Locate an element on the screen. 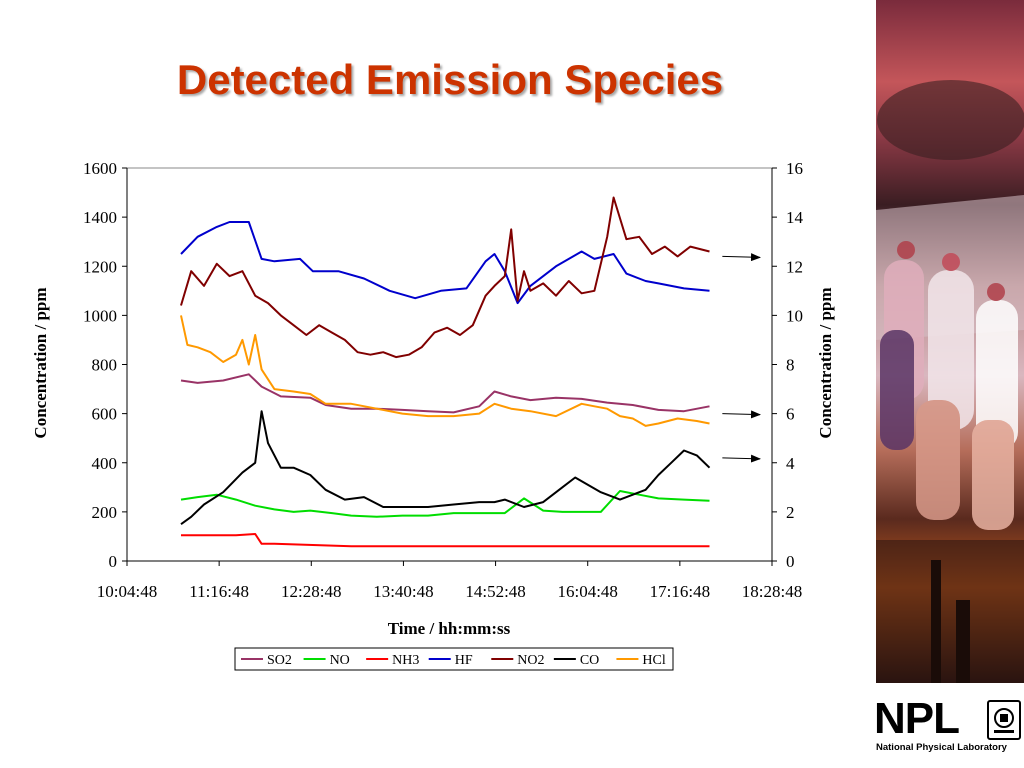 This screenshot has height=768, width=1024. legend-box is located at coordinates (454, 659).